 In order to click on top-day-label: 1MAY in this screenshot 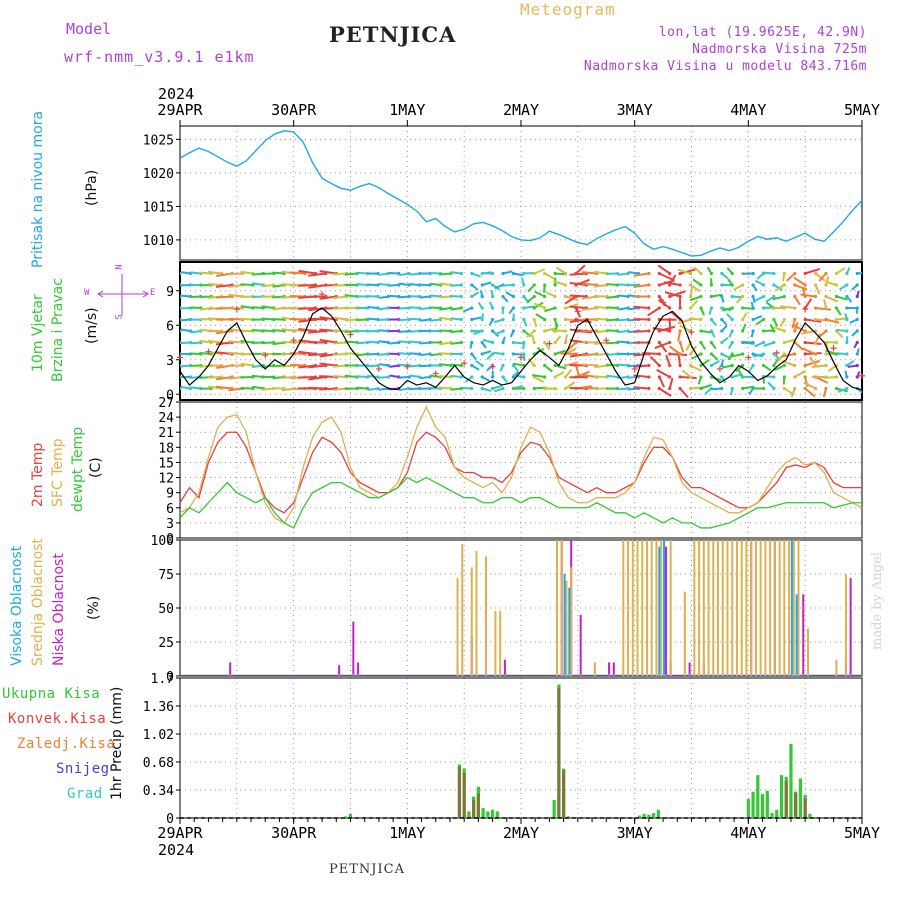, I will do `click(407, 110)`.